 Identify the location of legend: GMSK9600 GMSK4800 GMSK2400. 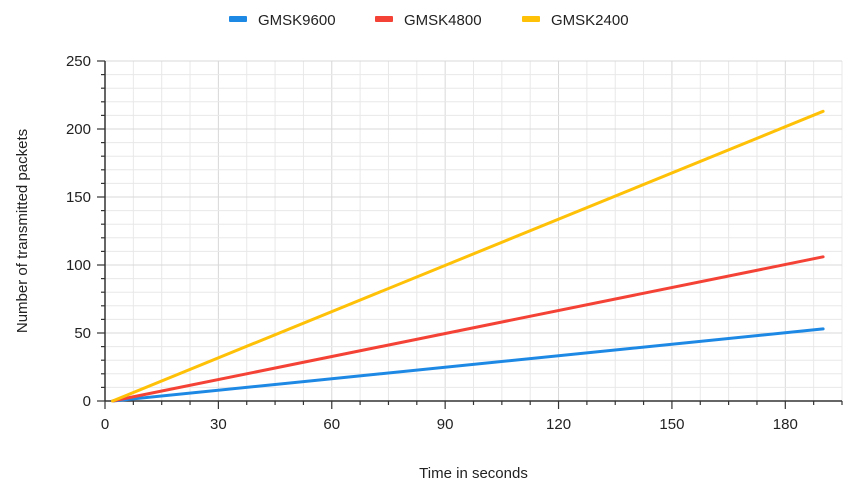
(429, 20).